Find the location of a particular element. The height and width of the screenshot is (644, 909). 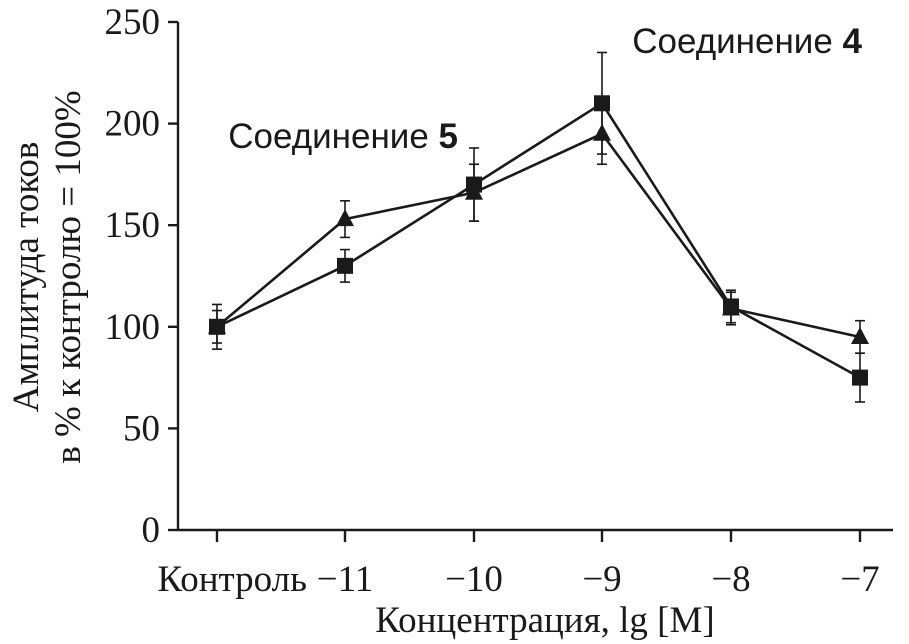

y-tick-label-100: 100 is located at coordinates (133, 327).